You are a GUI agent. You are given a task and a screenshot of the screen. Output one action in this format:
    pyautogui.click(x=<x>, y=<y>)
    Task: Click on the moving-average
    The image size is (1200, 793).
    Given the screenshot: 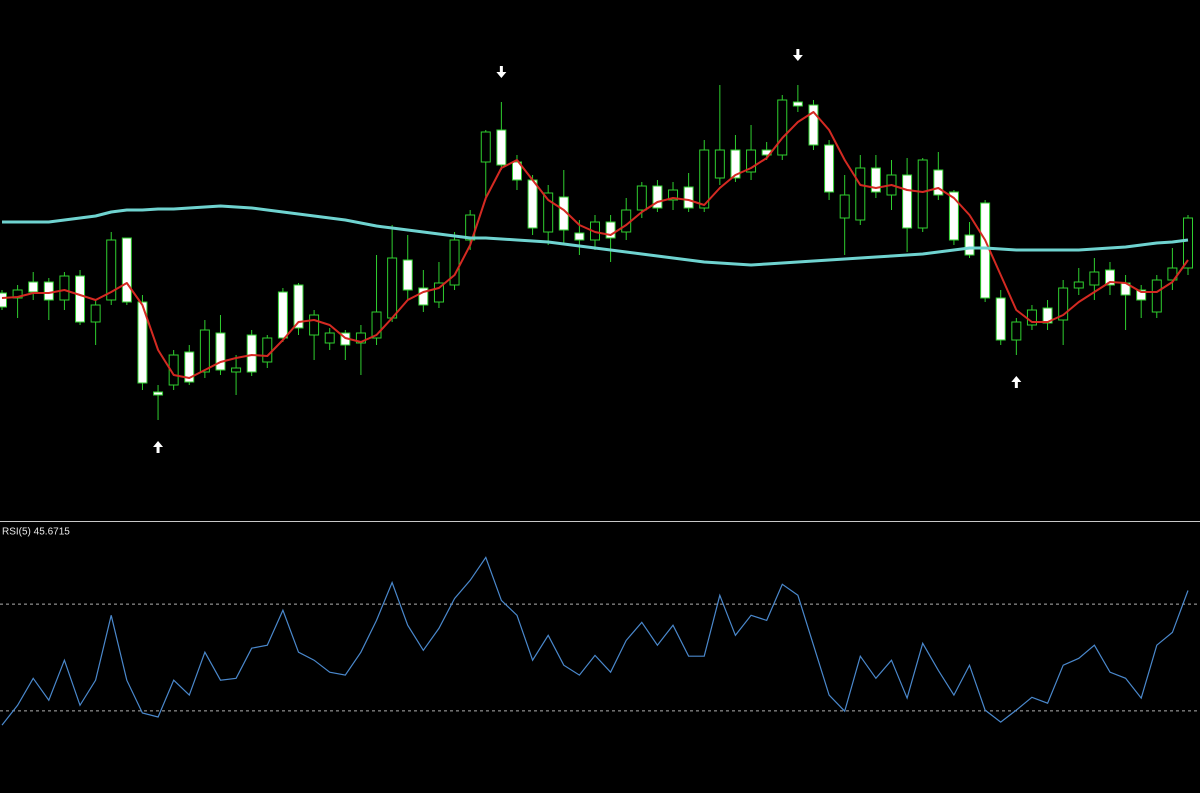 What is the action you would take?
    pyautogui.click(x=595, y=235)
    